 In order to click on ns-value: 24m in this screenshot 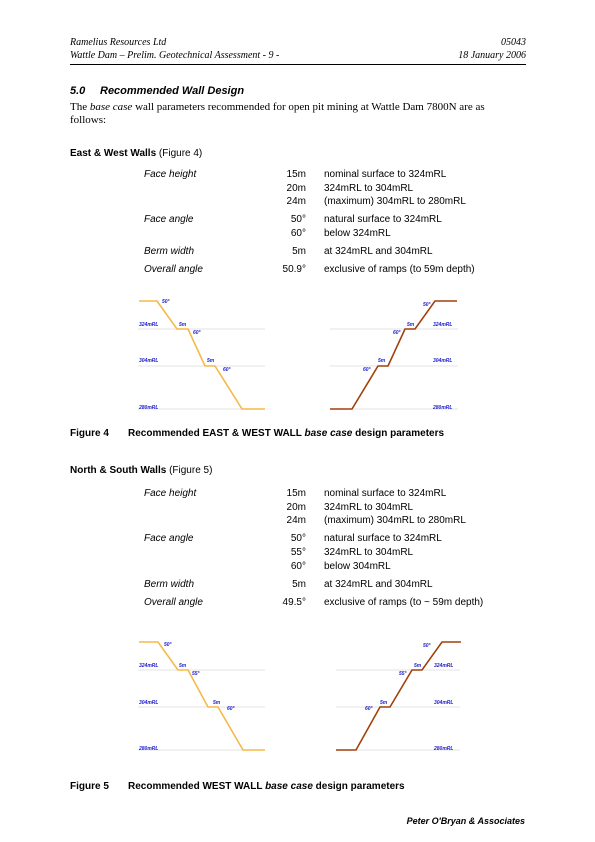, I will do `click(296, 520)`.